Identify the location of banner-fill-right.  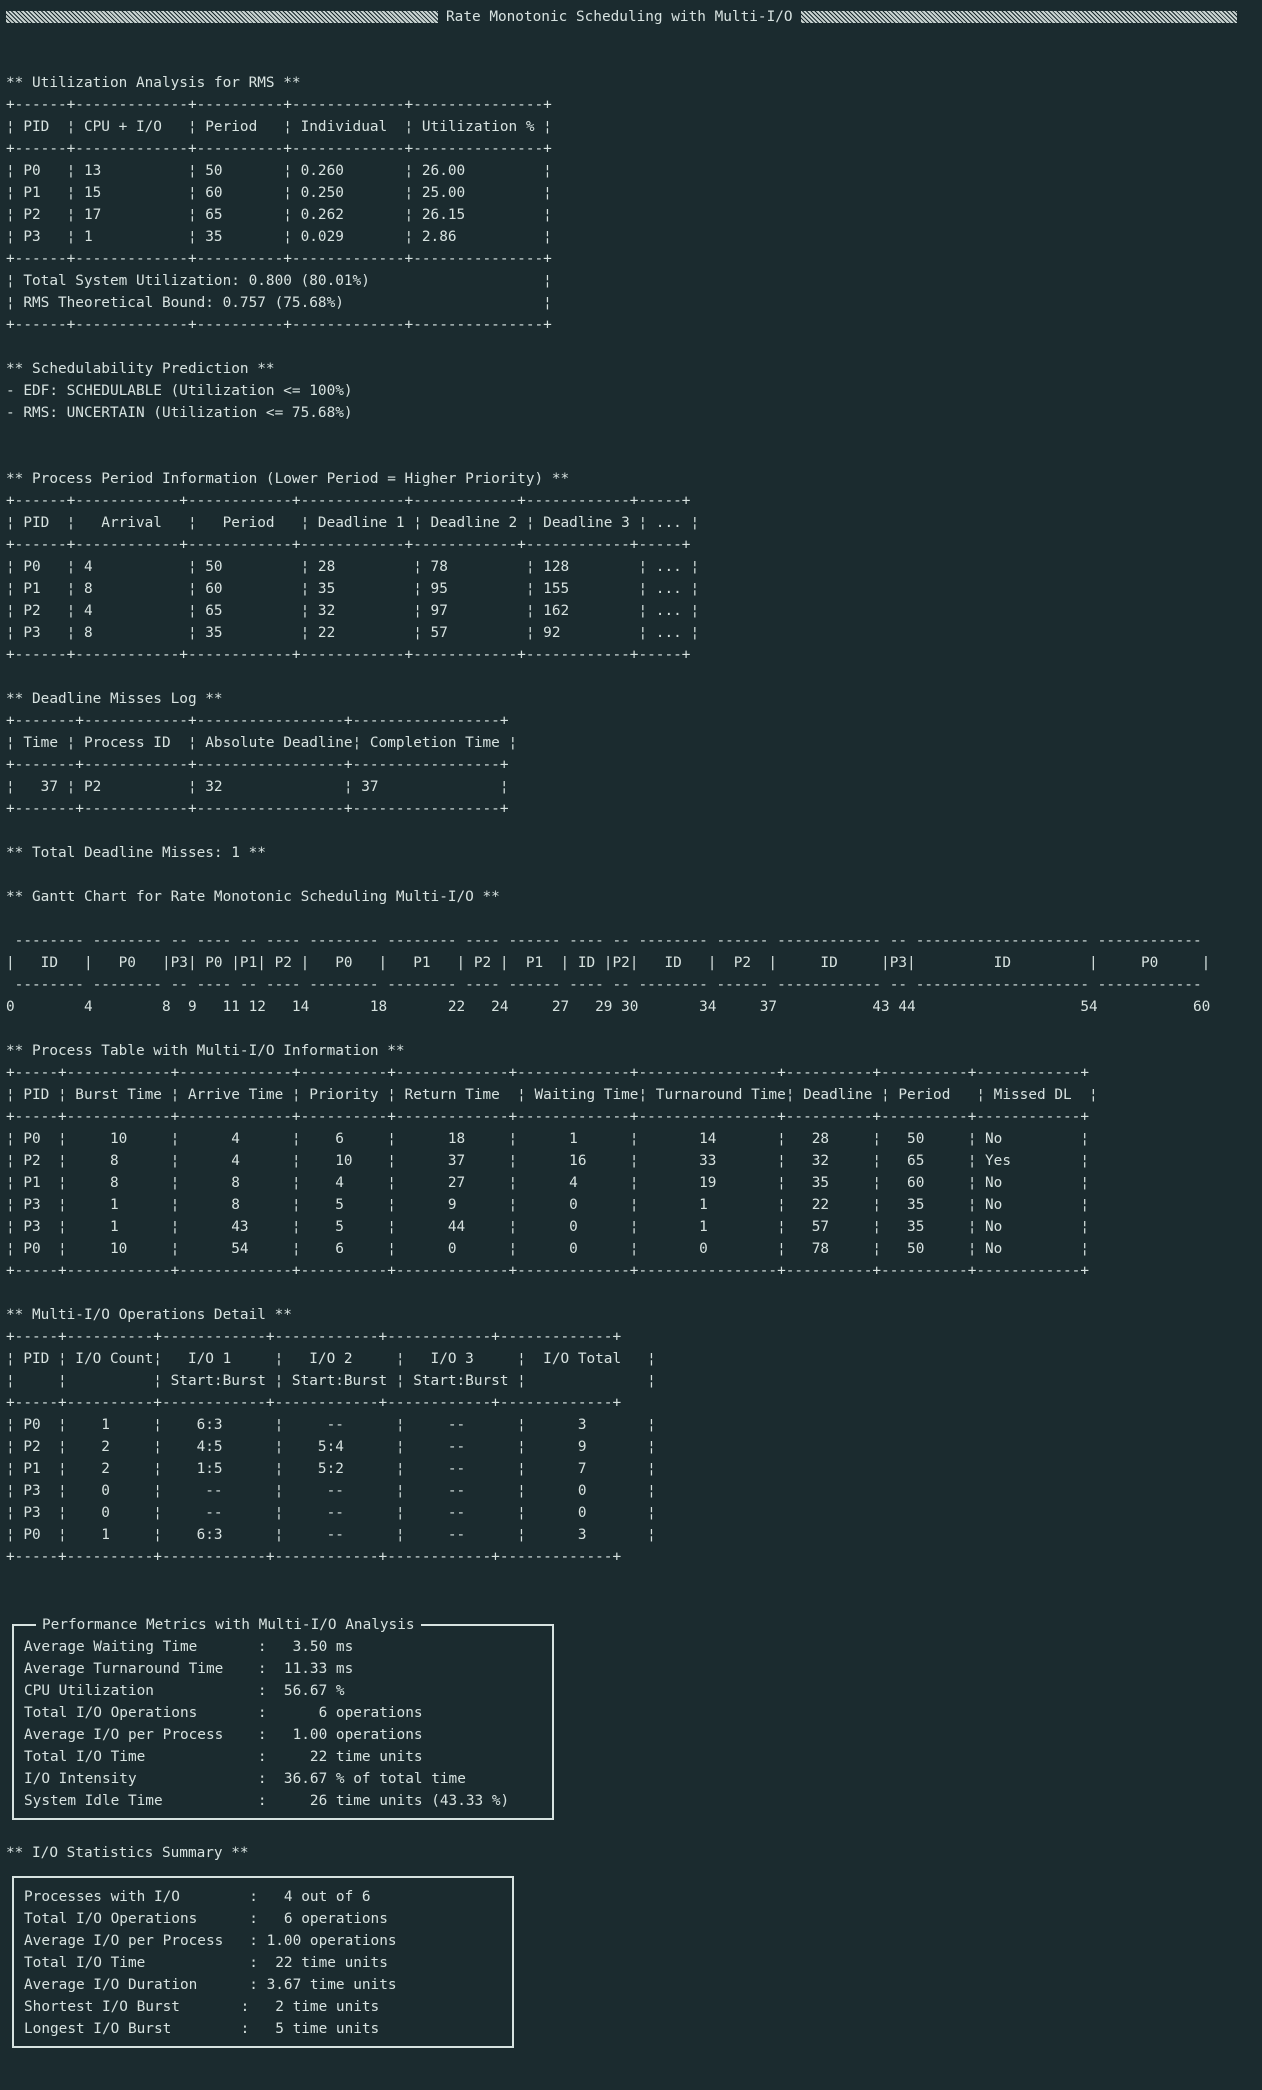
(1018, 17).